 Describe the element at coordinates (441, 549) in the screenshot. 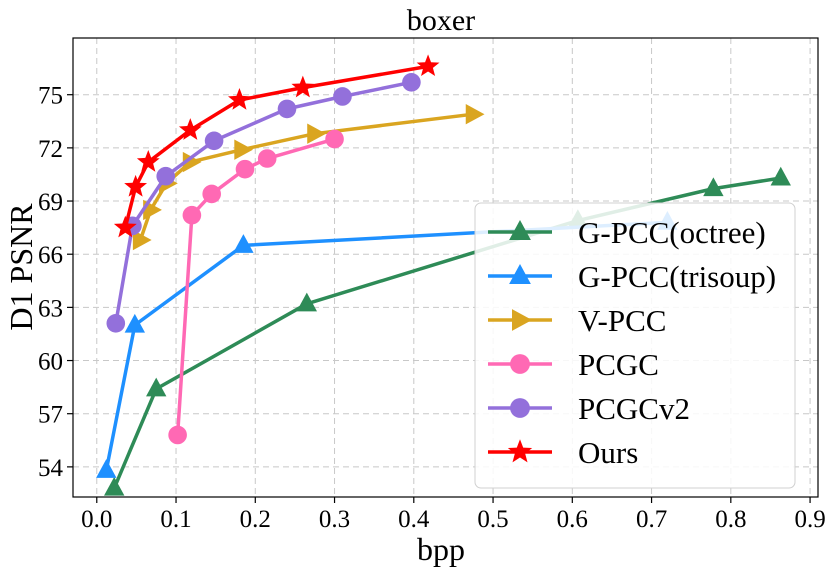

I see `x-axis-label: bpp` at that location.